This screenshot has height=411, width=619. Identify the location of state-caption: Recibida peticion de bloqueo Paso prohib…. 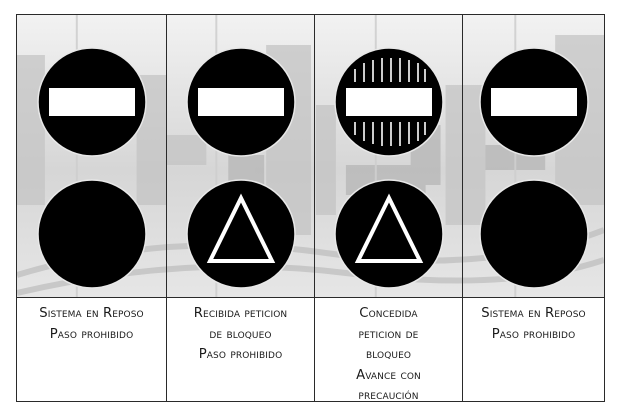
(240, 349).